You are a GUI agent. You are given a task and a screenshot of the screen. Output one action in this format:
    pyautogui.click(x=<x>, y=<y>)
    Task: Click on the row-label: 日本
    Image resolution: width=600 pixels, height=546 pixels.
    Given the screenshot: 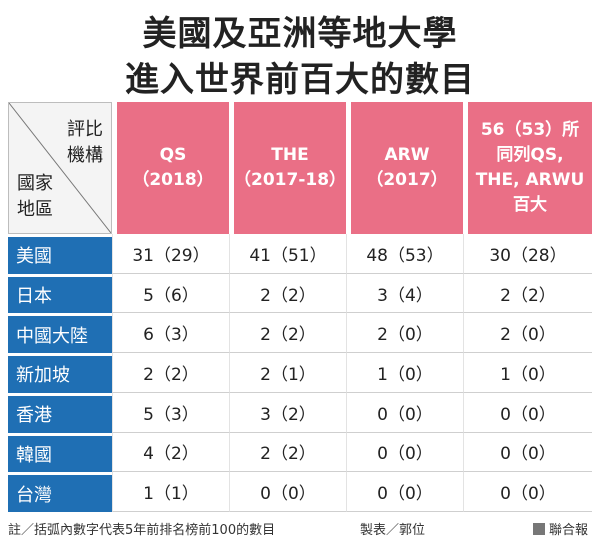 What is the action you would take?
    pyautogui.click(x=60, y=293)
    